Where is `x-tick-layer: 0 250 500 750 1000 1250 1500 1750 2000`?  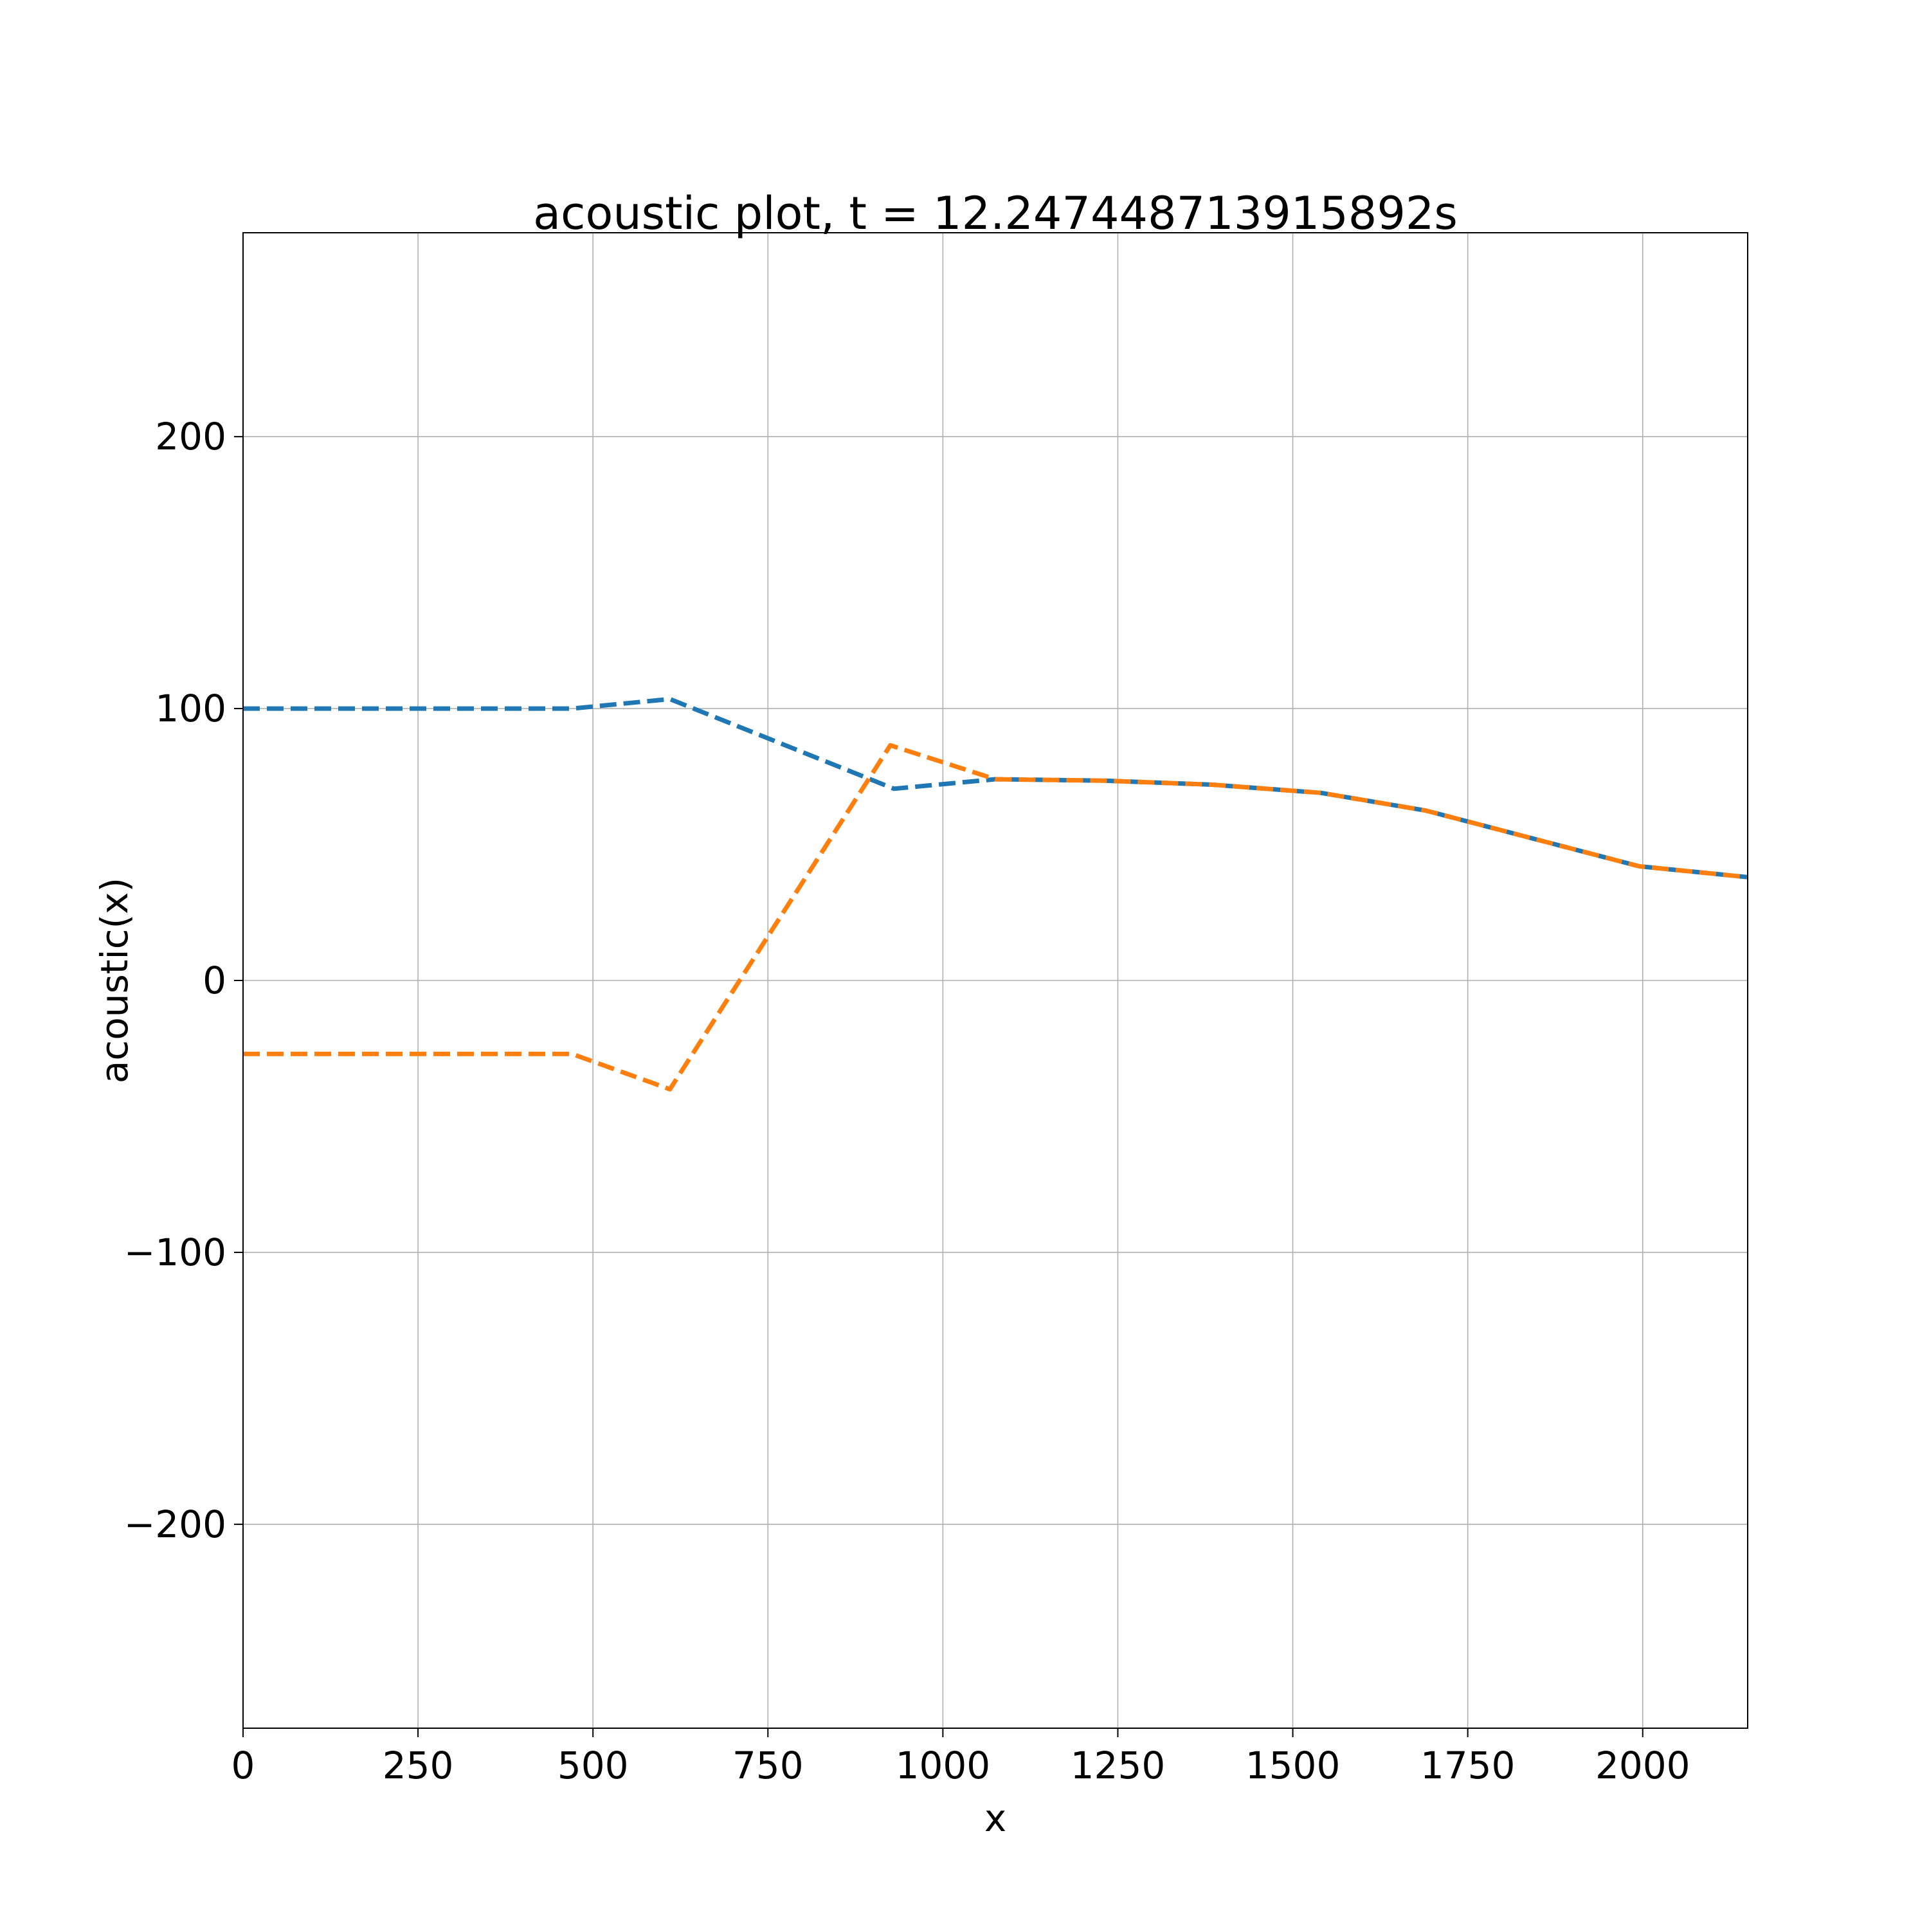
x-tick-layer: 0 250 500 750 1000 1250 1500 1750 2000 is located at coordinates (960, 1757).